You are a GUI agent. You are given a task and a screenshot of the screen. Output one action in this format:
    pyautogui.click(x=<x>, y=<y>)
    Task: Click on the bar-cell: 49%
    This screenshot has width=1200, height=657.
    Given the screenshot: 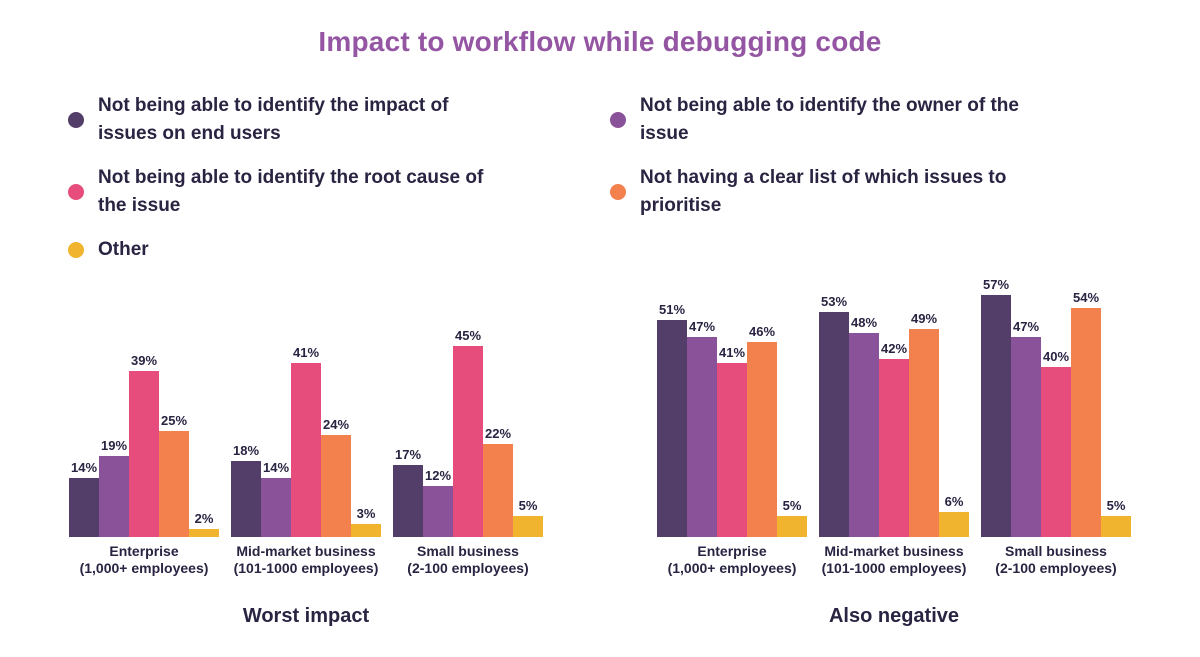 What is the action you would take?
    pyautogui.click(x=924, y=424)
    